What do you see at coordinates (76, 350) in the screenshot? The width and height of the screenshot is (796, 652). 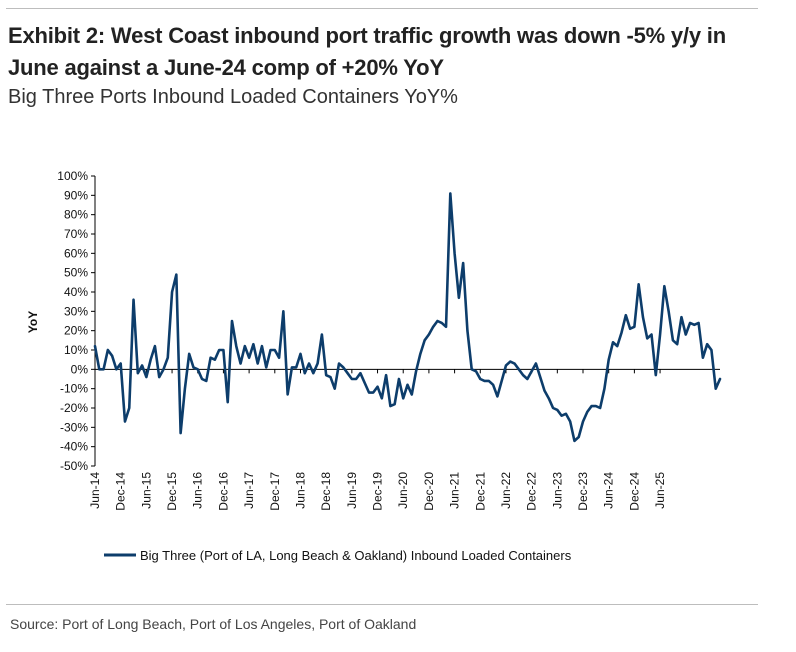 I see `y-tick-label: 10%` at bounding box center [76, 350].